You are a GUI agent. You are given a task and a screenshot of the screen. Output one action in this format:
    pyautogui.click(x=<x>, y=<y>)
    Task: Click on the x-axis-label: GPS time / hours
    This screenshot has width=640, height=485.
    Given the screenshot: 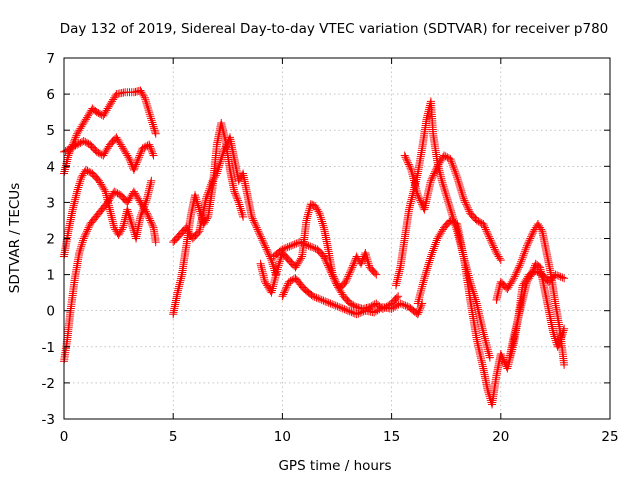 What is the action you would take?
    pyautogui.click(x=334, y=466)
    